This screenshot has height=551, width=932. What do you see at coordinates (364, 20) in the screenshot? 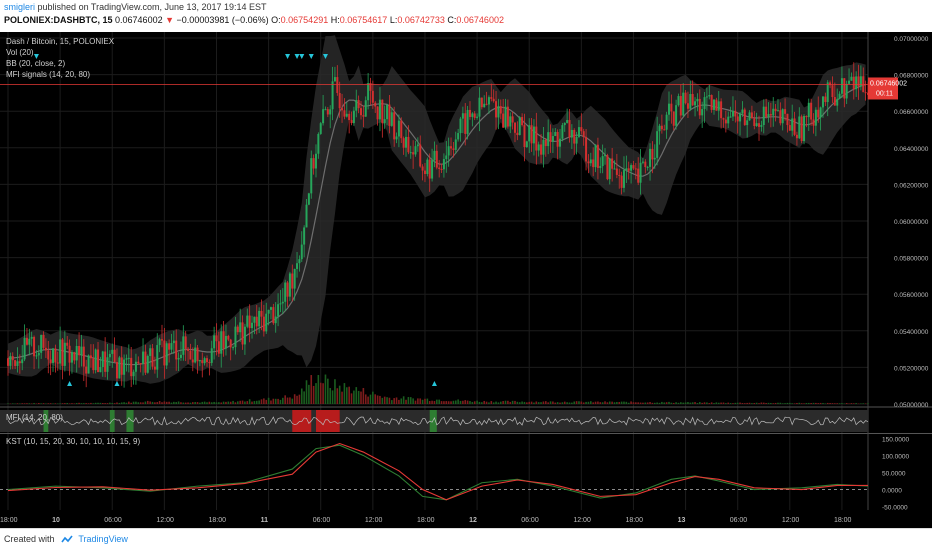
I see `high-value: 0.06754617` at bounding box center [364, 20].